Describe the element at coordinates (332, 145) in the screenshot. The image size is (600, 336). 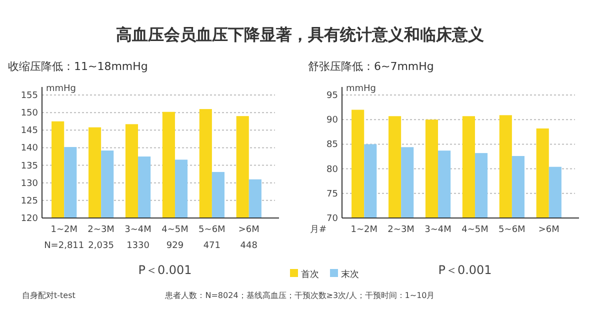
I see `y-tick-label: 85` at that location.